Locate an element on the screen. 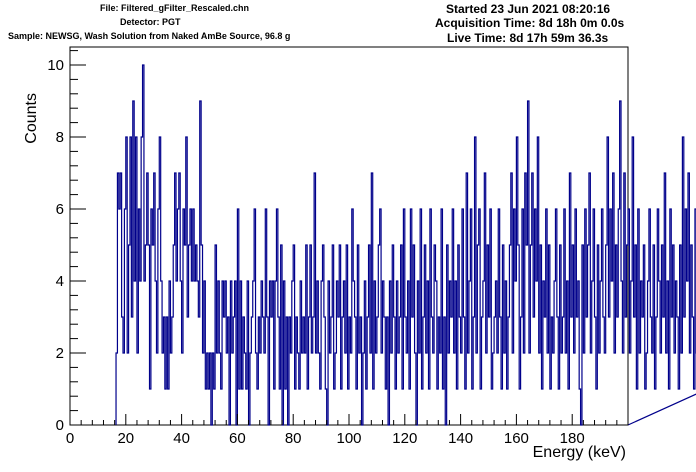 The width and height of the screenshot is (696, 472). x-tick-label: 160 is located at coordinates (516, 438).